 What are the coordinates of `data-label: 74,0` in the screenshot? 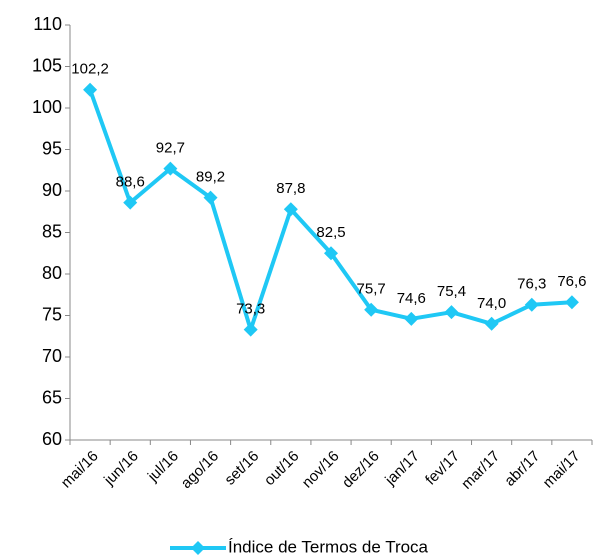 It's located at (491, 303).